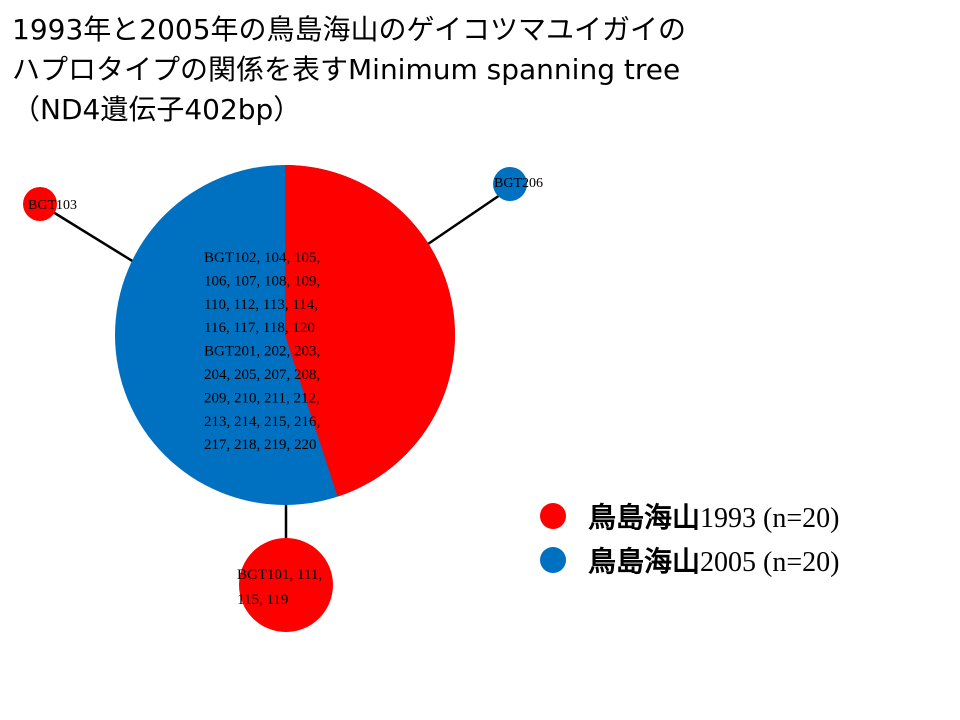  What do you see at coordinates (157, 109) in the screenshot?
I see `title-line-3: （ND4遺伝子402bp）` at bounding box center [157, 109].